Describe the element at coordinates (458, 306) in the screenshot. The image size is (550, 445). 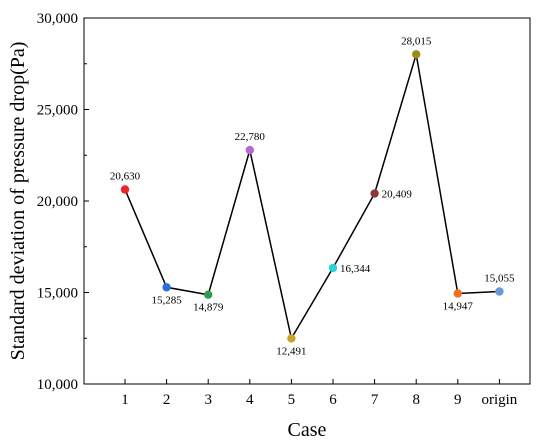
I see `data-label: 14,947` at that location.